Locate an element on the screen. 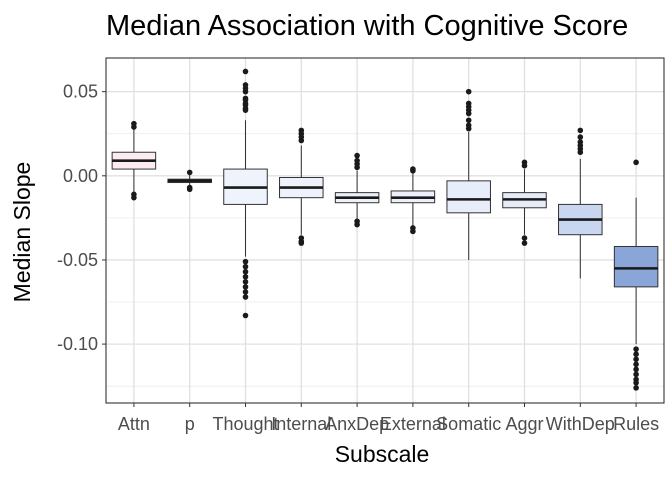 The width and height of the screenshot is (672, 480). box-p is located at coordinates (189, 181).